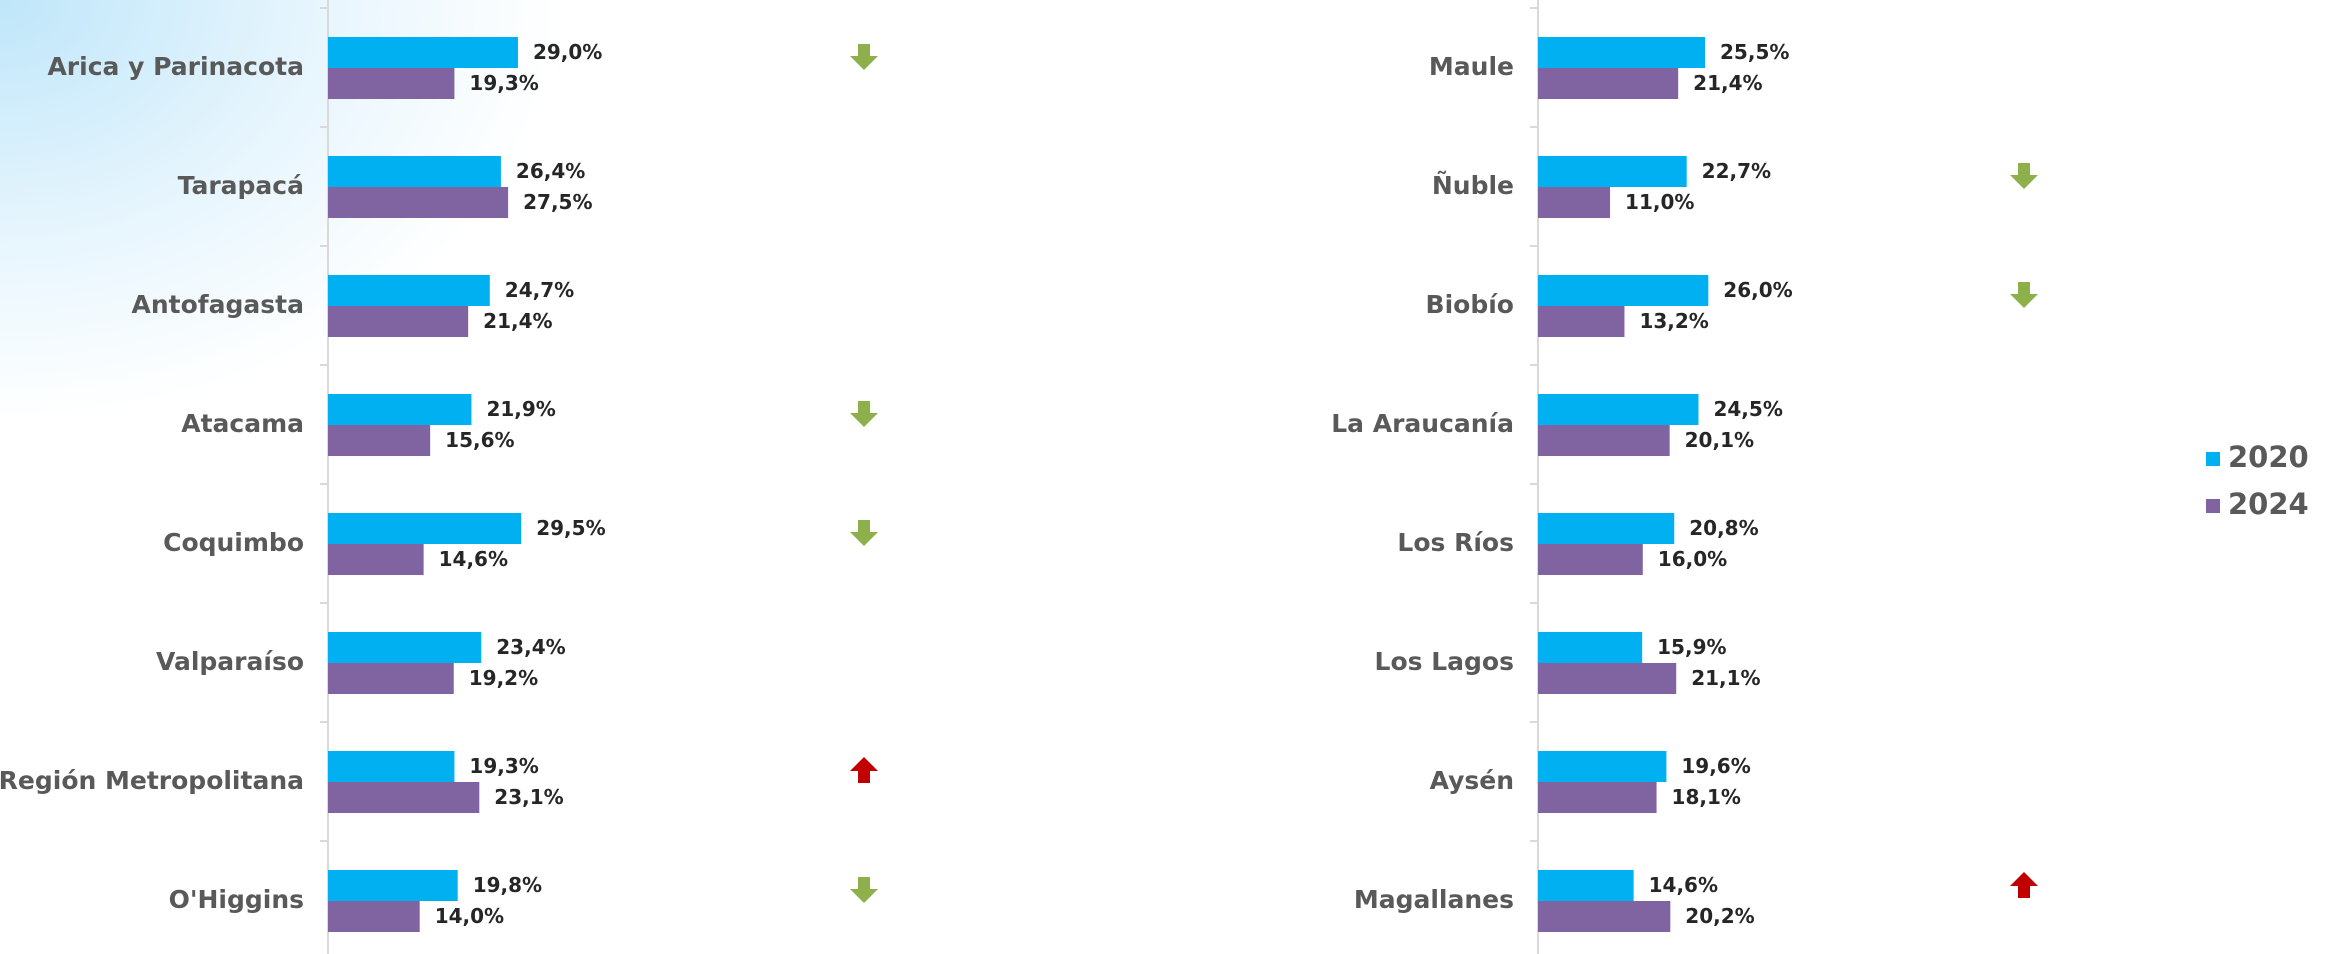  I want to click on data-label: 29,0%, so click(567, 52).